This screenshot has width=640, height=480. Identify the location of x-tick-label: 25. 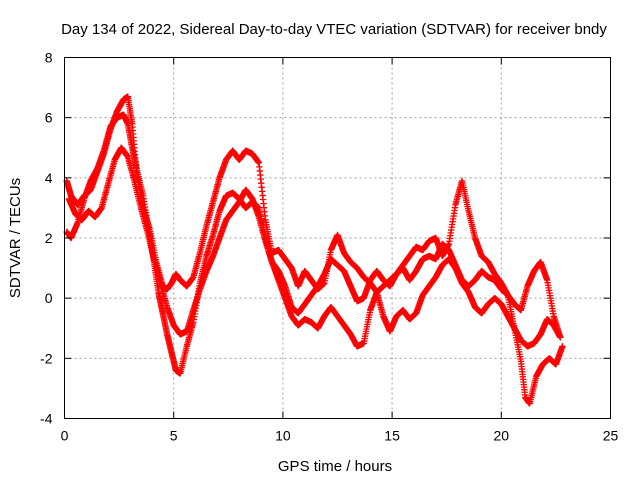
(611, 436).